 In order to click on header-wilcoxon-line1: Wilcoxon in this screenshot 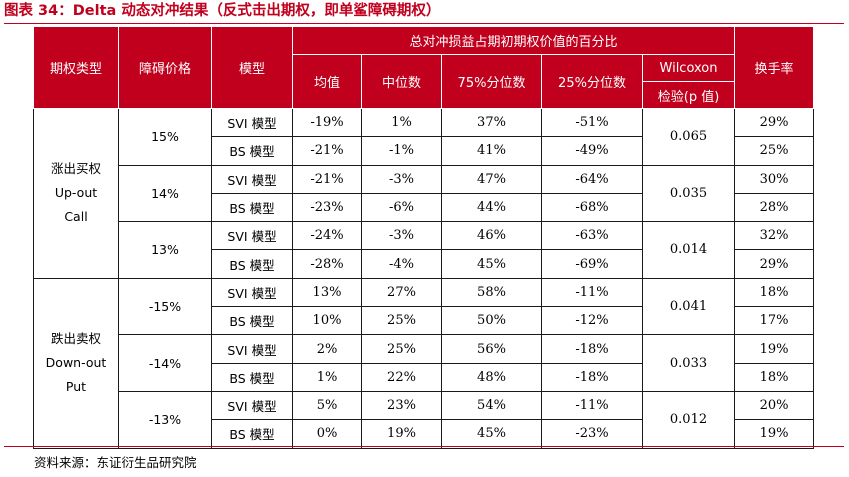, I will do `click(688, 68)`.